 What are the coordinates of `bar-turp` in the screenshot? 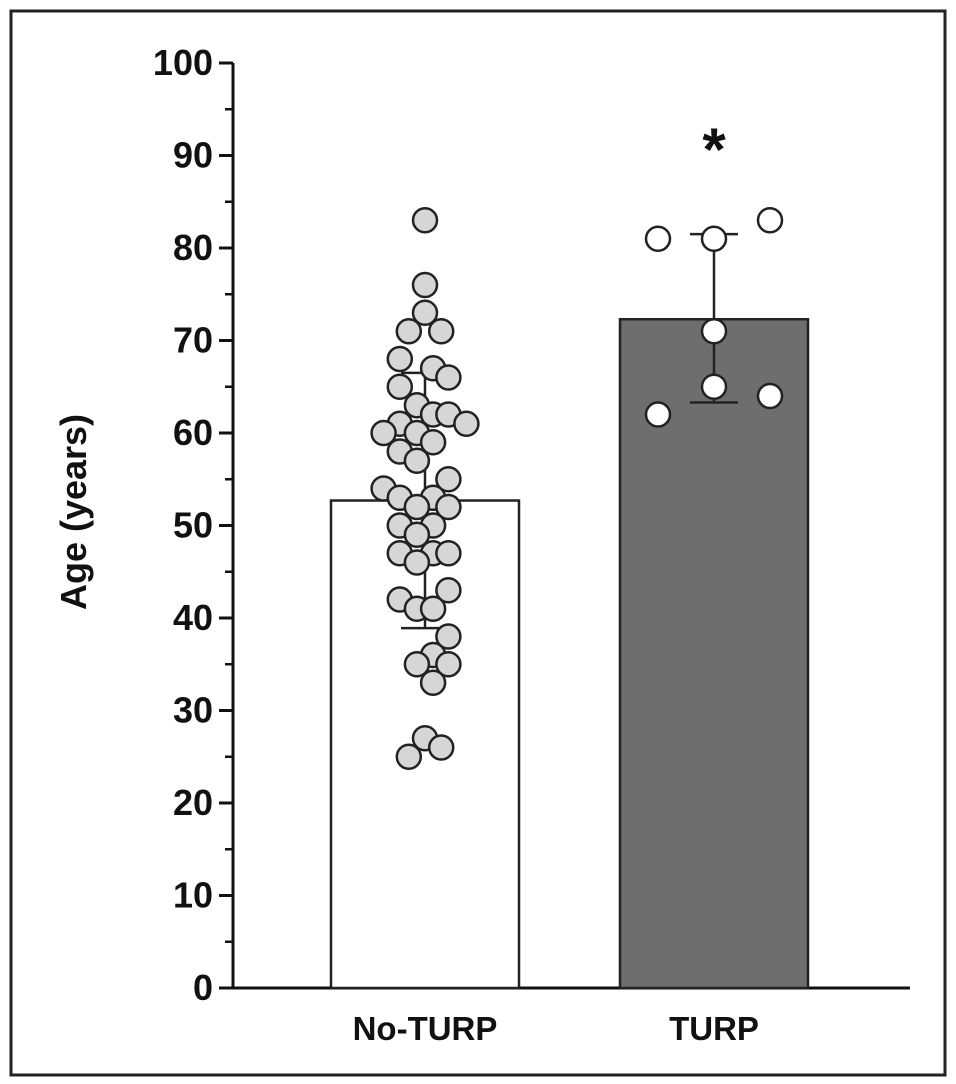 It's located at (714, 653).